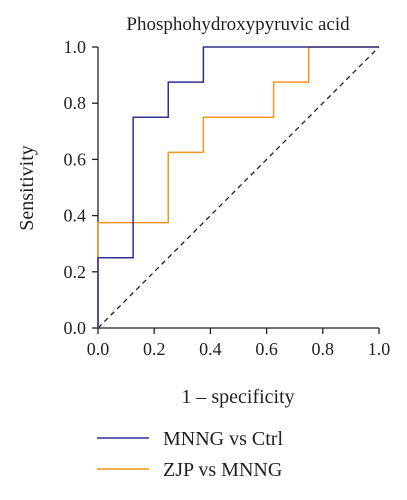  Describe the element at coordinates (75, 103) in the screenshot. I see `y-tick-label: 0.8` at that location.